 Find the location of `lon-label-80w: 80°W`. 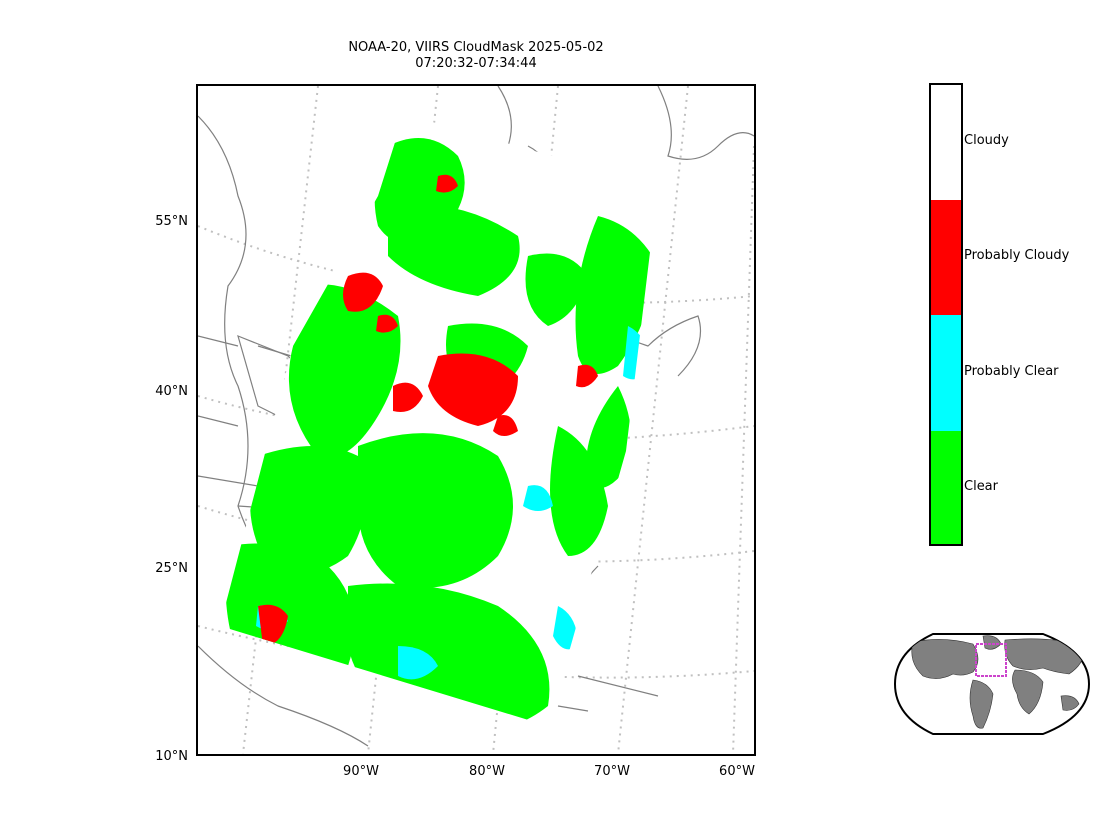

lon-label-80w: 80°W is located at coordinates (487, 771).